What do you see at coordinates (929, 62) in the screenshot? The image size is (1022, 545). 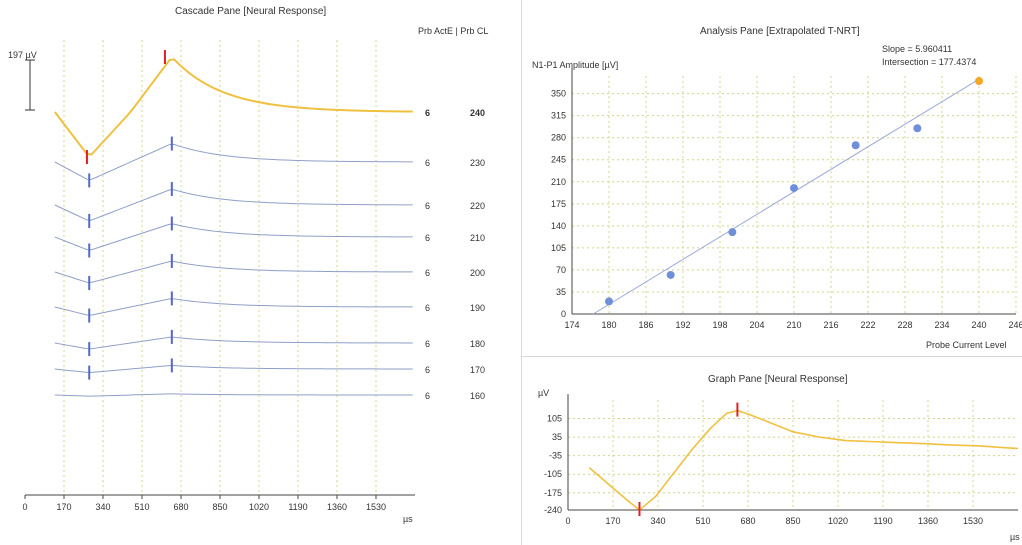 I see `analysis-intersection-text: Intersection = 177.4374` at bounding box center [929, 62].